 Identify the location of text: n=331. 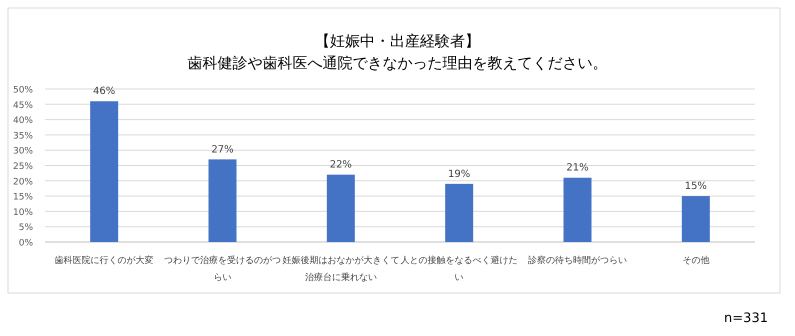
(746, 318).